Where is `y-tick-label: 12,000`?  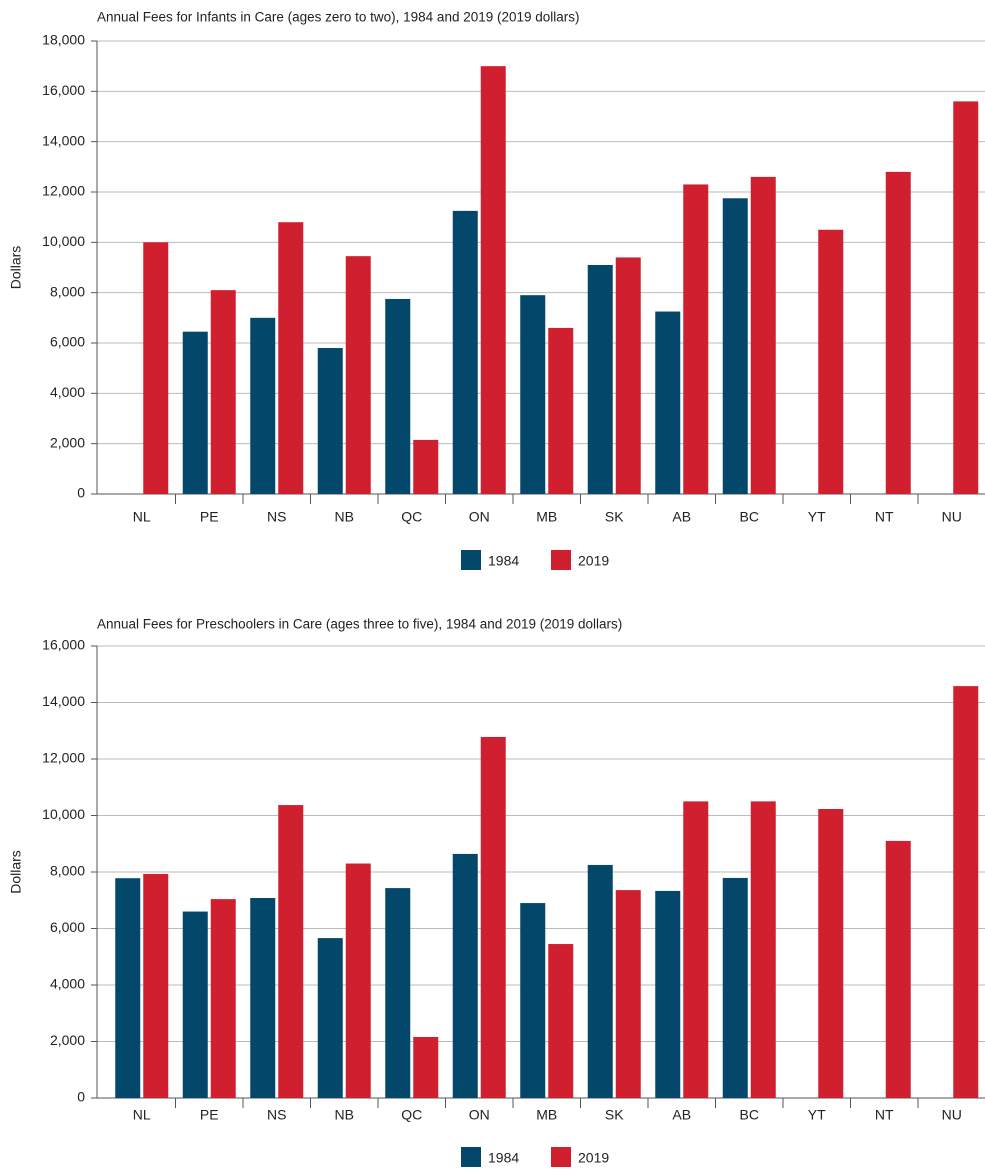
y-tick-label: 12,000 is located at coordinates (63, 191).